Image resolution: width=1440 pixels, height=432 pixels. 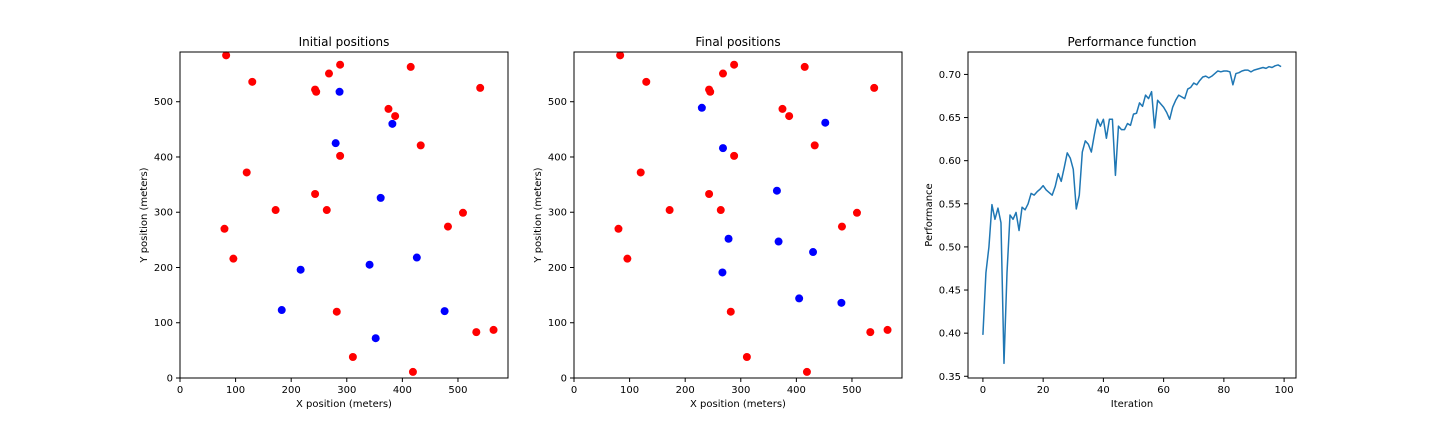 What do you see at coordinates (1223, 390) in the screenshot?
I see `x-tick-label: 80` at bounding box center [1223, 390].